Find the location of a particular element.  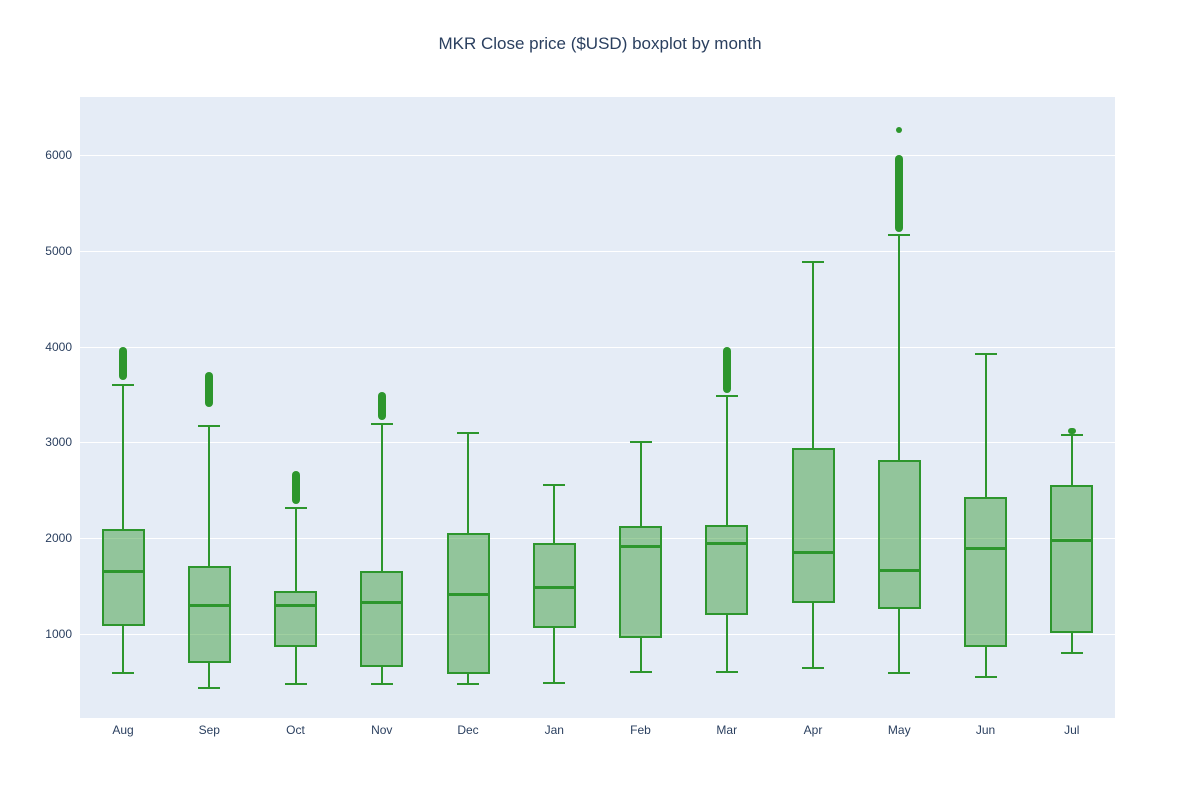

box-oct is located at coordinates (296, 618).